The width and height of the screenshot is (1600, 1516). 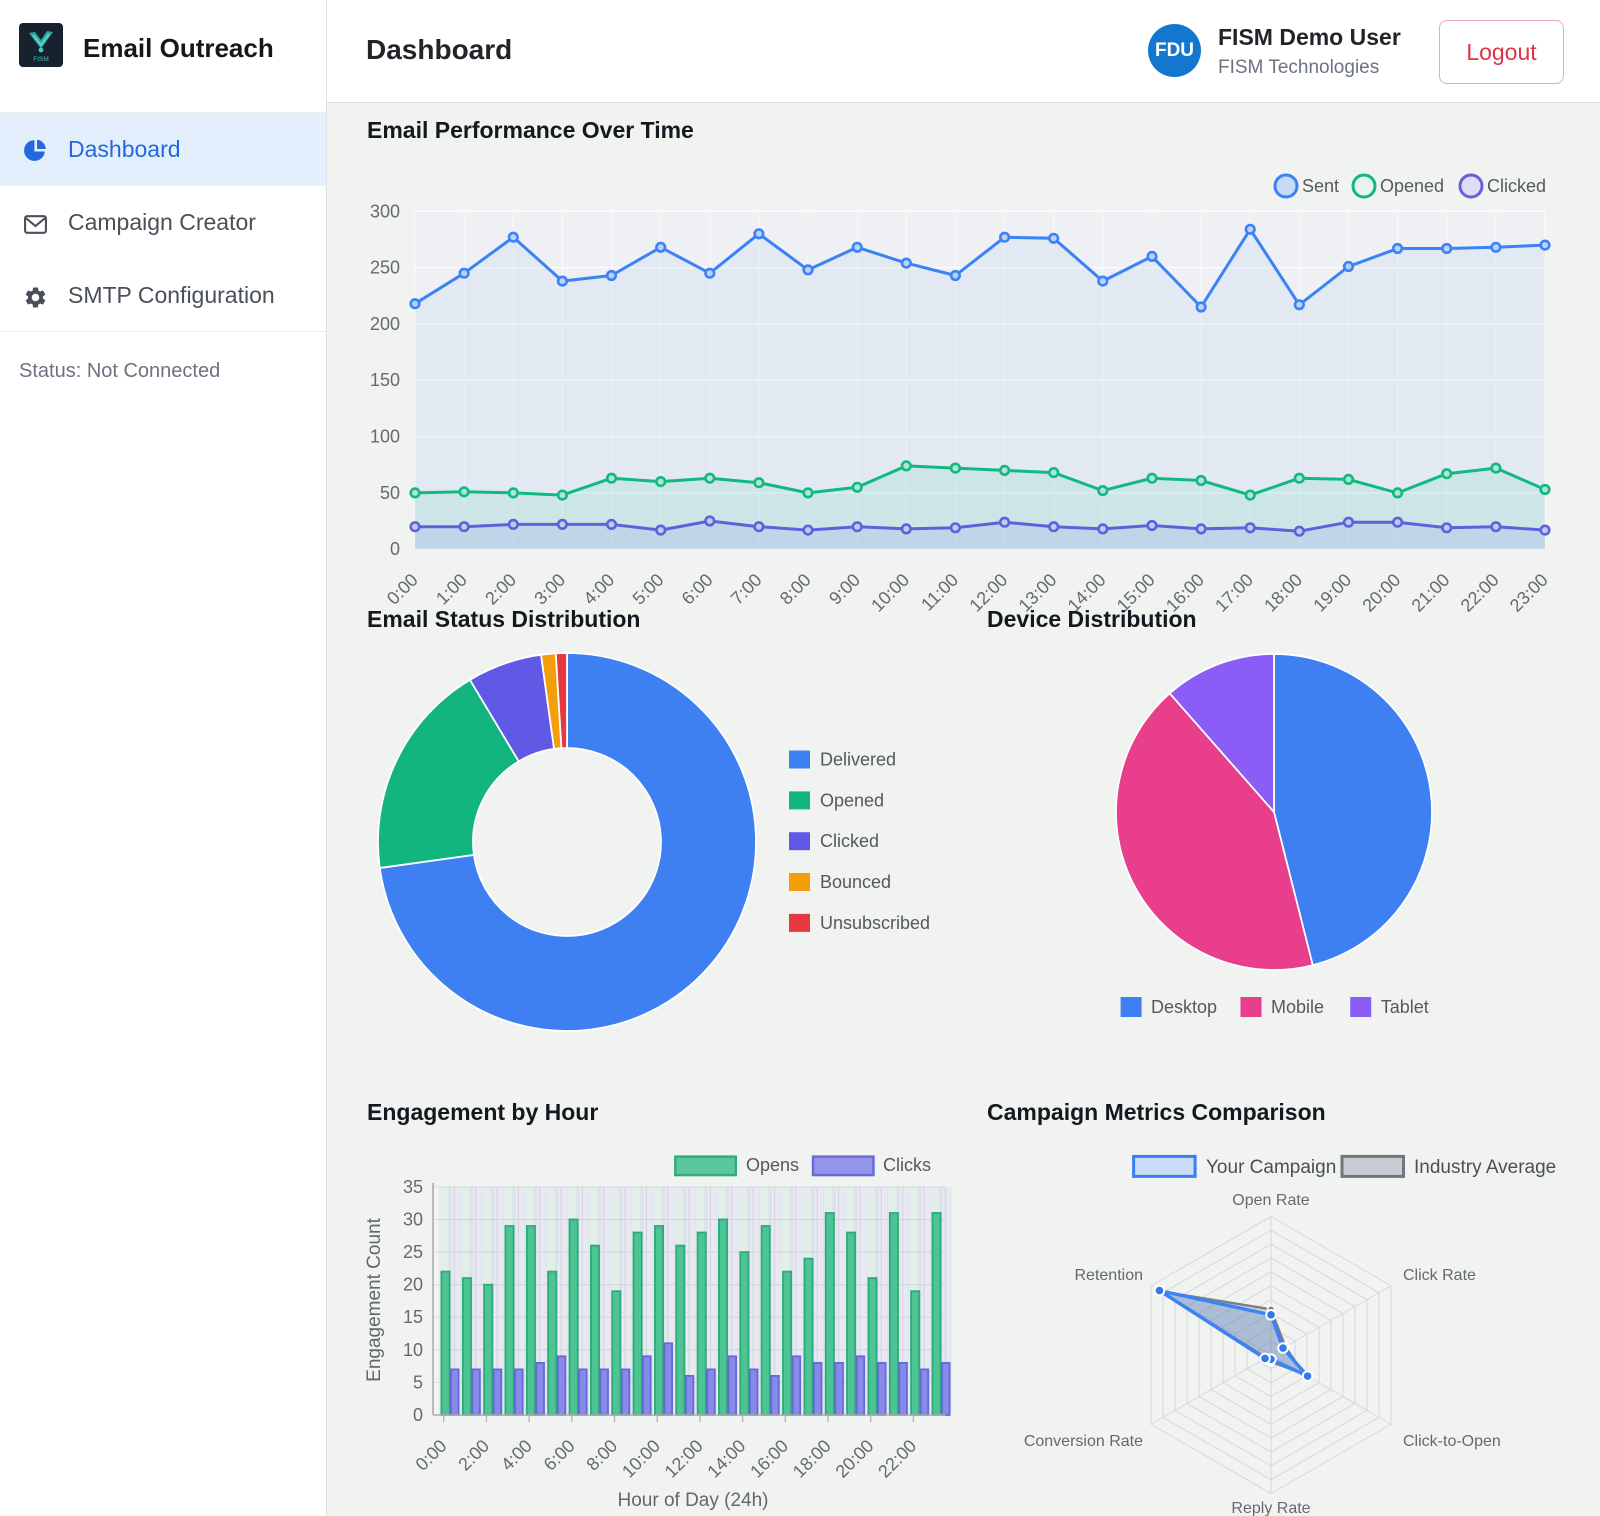 What do you see at coordinates (1270, 1508) in the screenshot?
I see `svg-text: Reply Rate` at bounding box center [1270, 1508].